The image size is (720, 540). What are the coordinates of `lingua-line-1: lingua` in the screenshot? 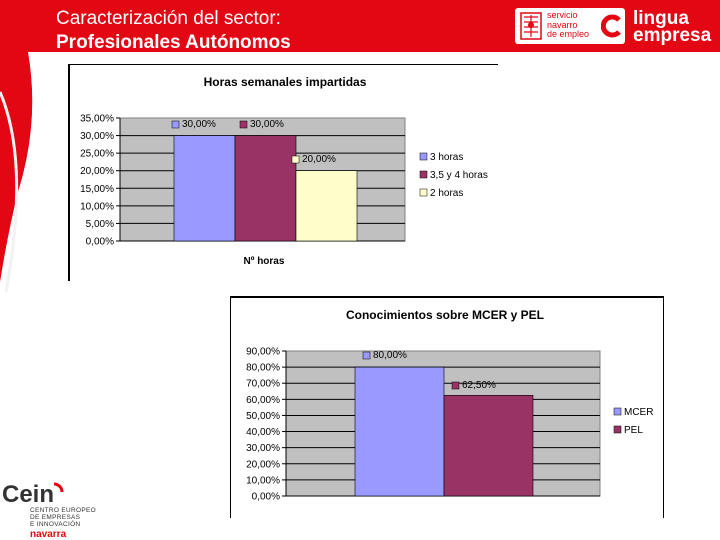 It's located at (661, 18).